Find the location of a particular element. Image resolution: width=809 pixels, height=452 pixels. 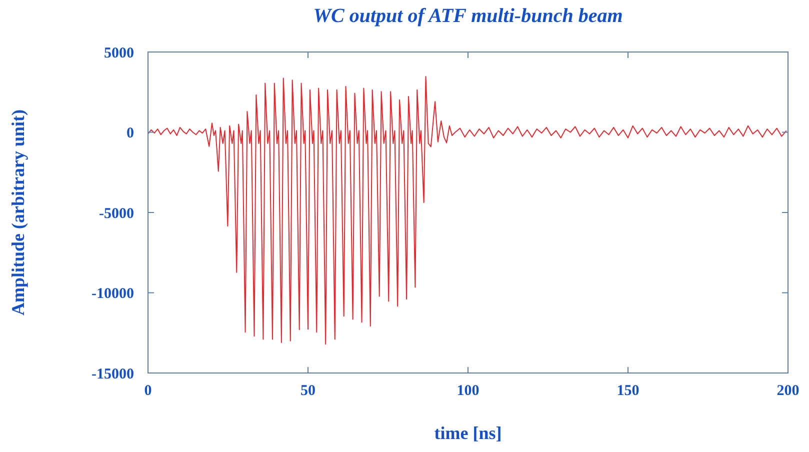

y-tick-label: -15000 is located at coordinates (113, 374).